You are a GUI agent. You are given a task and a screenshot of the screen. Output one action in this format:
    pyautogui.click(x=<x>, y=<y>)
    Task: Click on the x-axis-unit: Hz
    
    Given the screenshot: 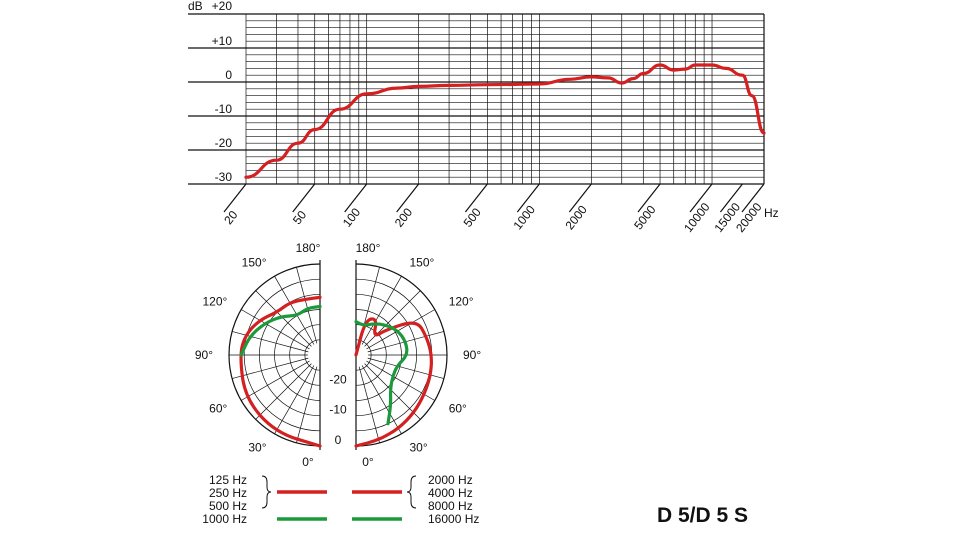 What is the action you would take?
    pyautogui.click(x=771, y=213)
    